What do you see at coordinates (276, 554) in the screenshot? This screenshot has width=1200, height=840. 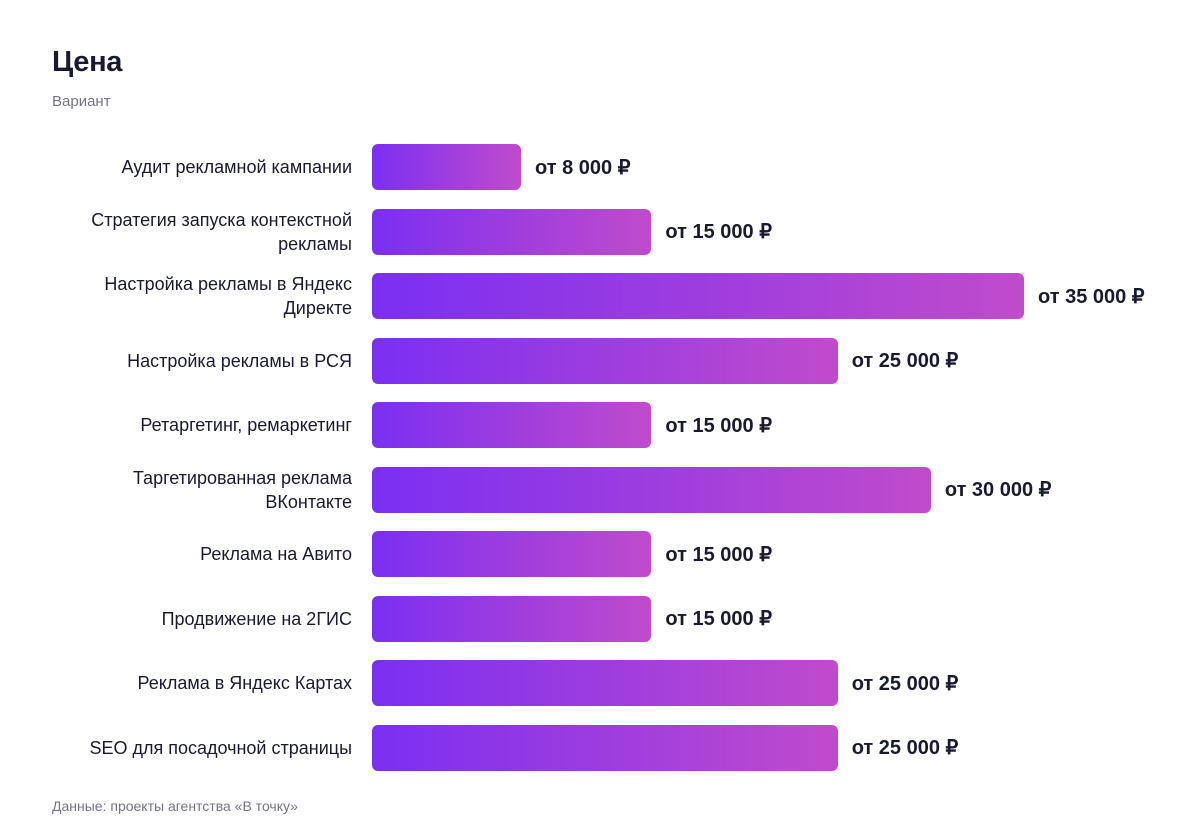 I see `category-label: Реклама на Авито` at bounding box center [276, 554].